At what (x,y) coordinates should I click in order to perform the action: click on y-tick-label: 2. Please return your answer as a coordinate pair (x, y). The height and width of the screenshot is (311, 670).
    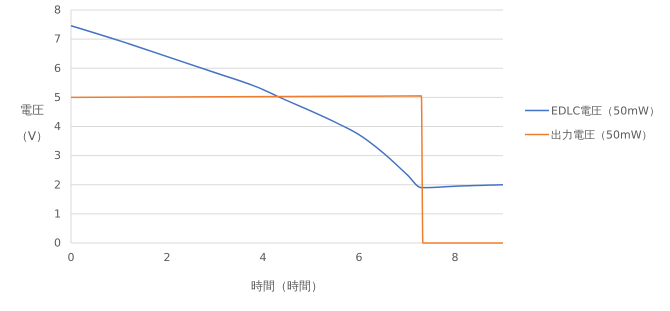
    Looking at the image, I should click on (57, 185).